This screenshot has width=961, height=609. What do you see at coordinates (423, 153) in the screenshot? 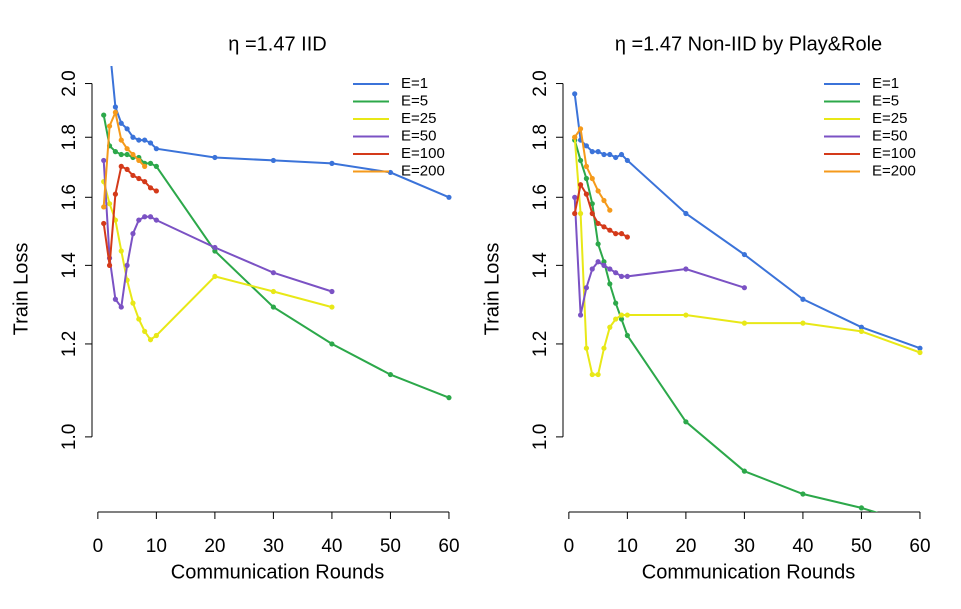
I see `legend-label: E=100` at bounding box center [423, 153].